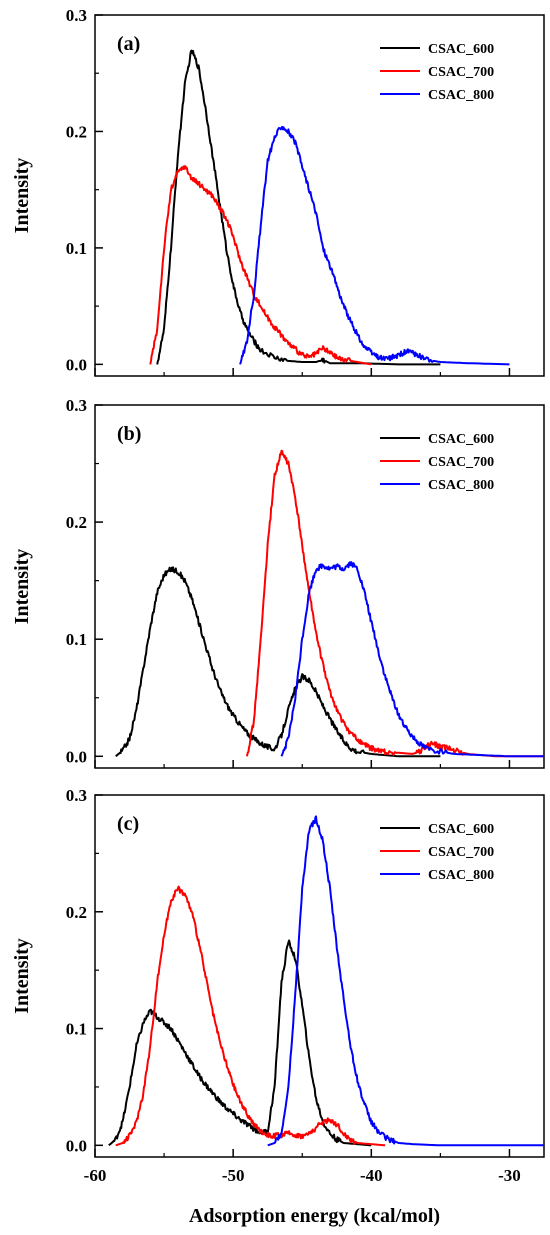 The height and width of the screenshot is (1235, 550). I want to click on x-tick-label: -40, so click(371, 1175).